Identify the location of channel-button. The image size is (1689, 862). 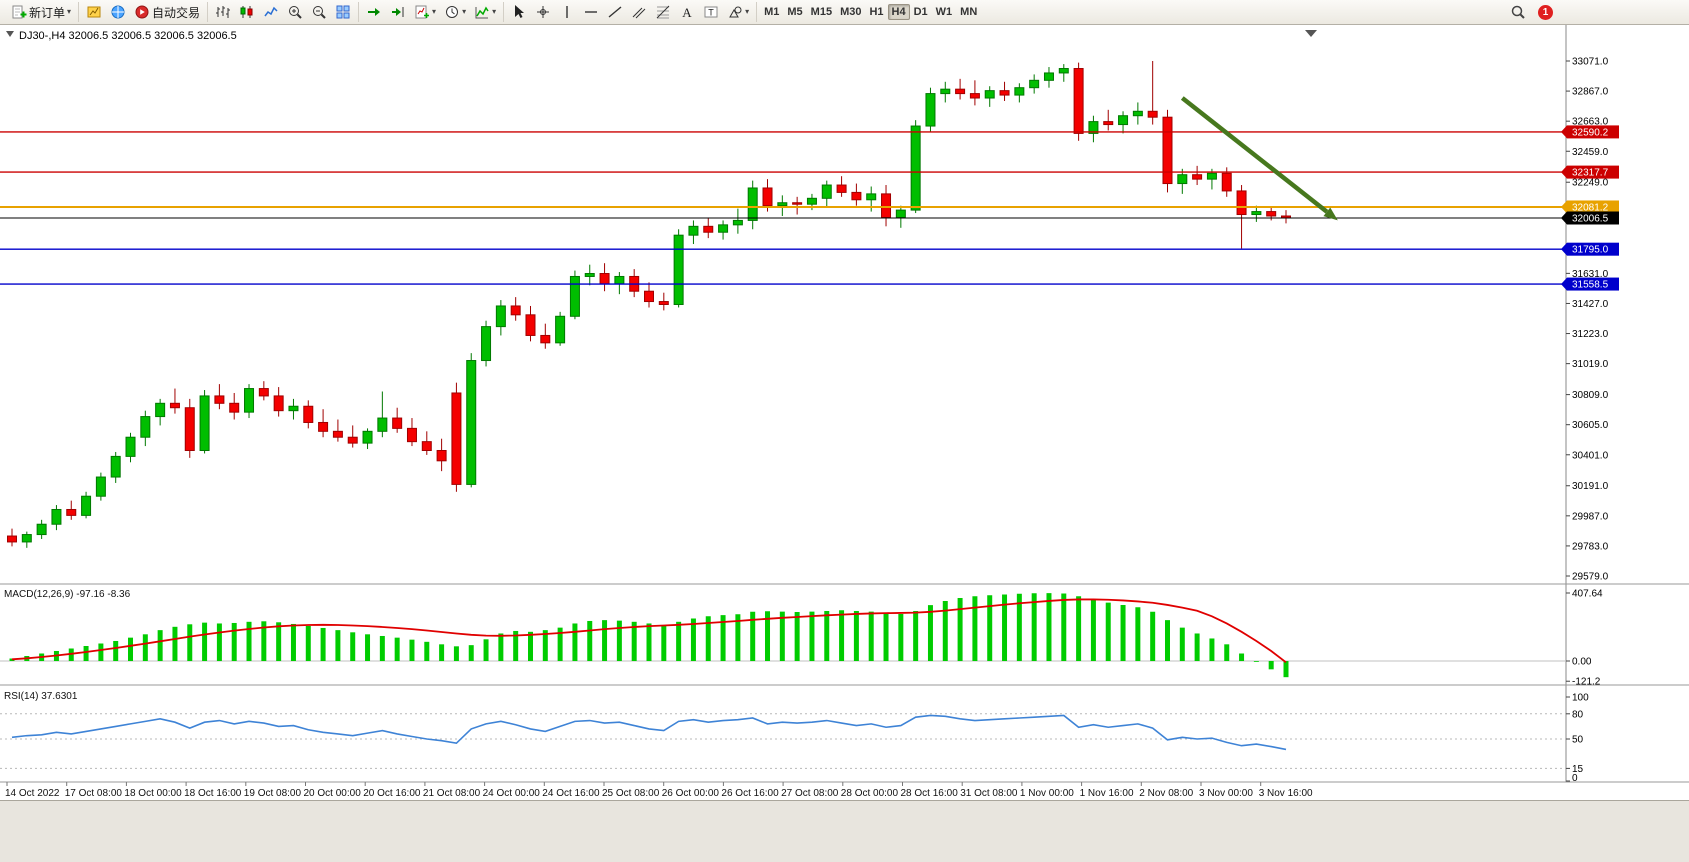
(639, 12).